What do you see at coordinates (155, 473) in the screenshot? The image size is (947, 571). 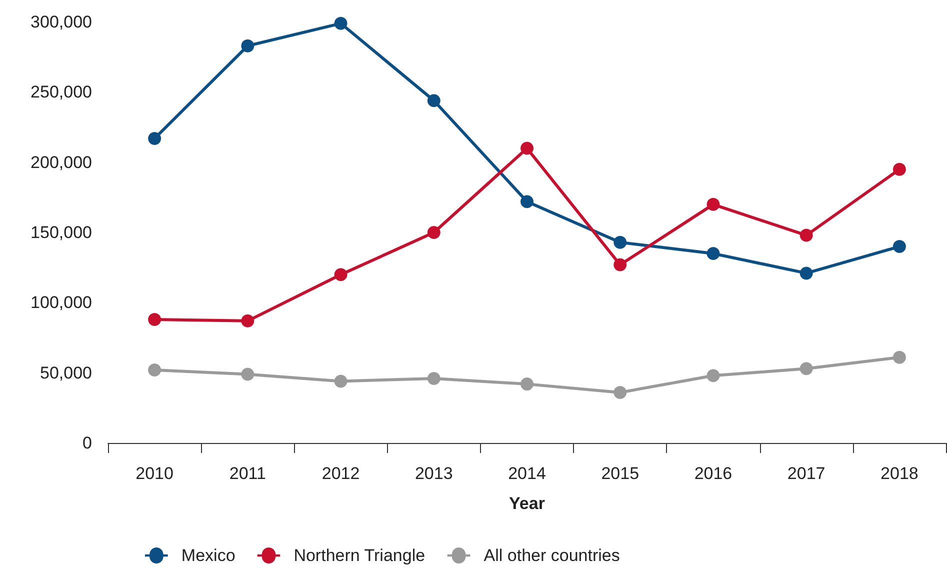 I see `x-tick-label: 2010` at bounding box center [155, 473].